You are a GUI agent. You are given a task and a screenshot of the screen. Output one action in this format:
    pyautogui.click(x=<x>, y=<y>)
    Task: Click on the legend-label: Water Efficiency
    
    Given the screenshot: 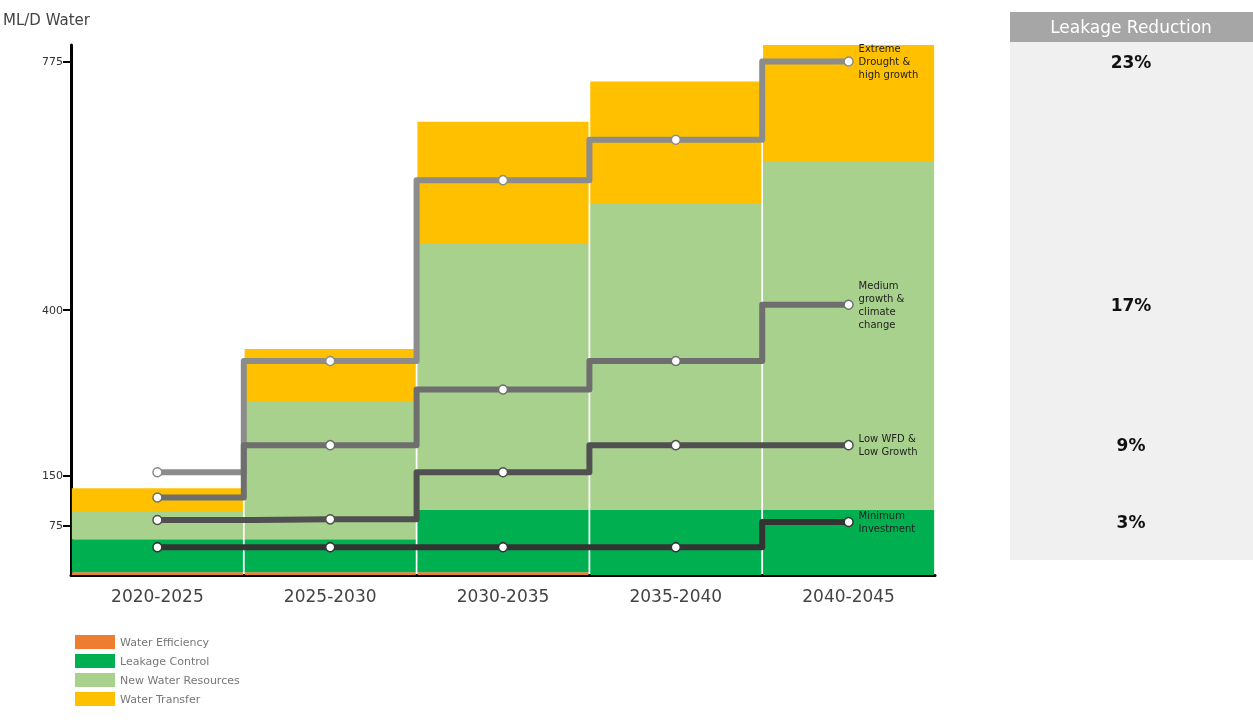 What is the action you would take?
    pyautogui.click(x=165, y=642)
    